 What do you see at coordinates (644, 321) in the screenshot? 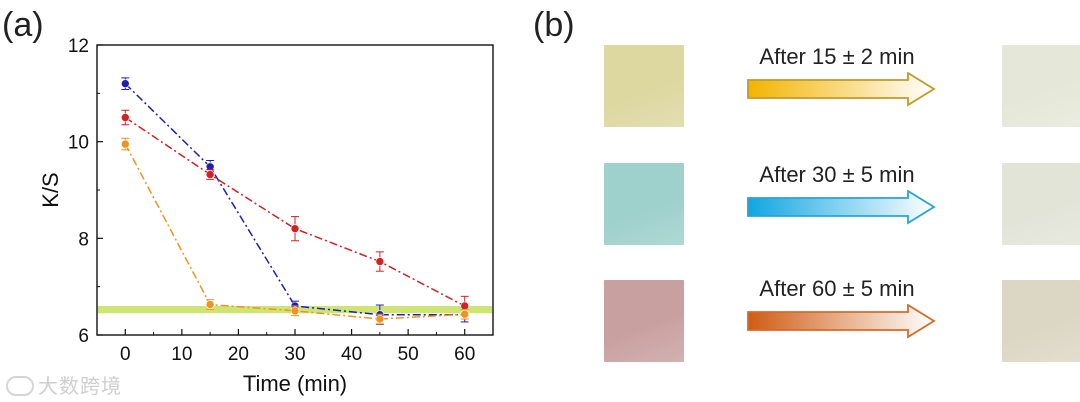
I see `fabric-before-red` at bounding box center [644, 321].